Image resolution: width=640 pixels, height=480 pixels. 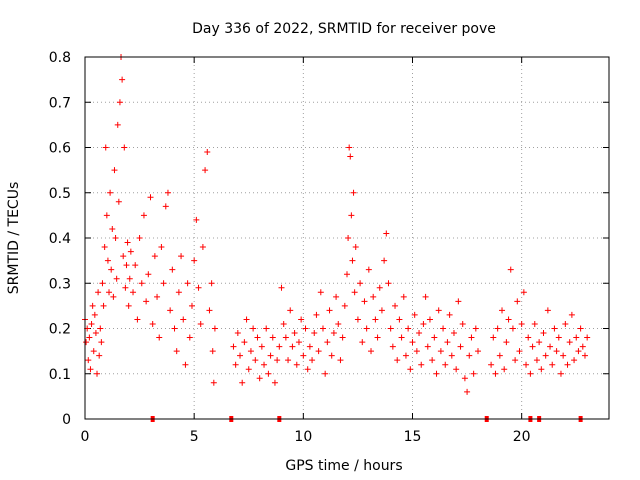 What do you see at coordinates (60, 330) in the screenshot?
I see `y-tick-label: 0.2` at bounding box center [60, 330].